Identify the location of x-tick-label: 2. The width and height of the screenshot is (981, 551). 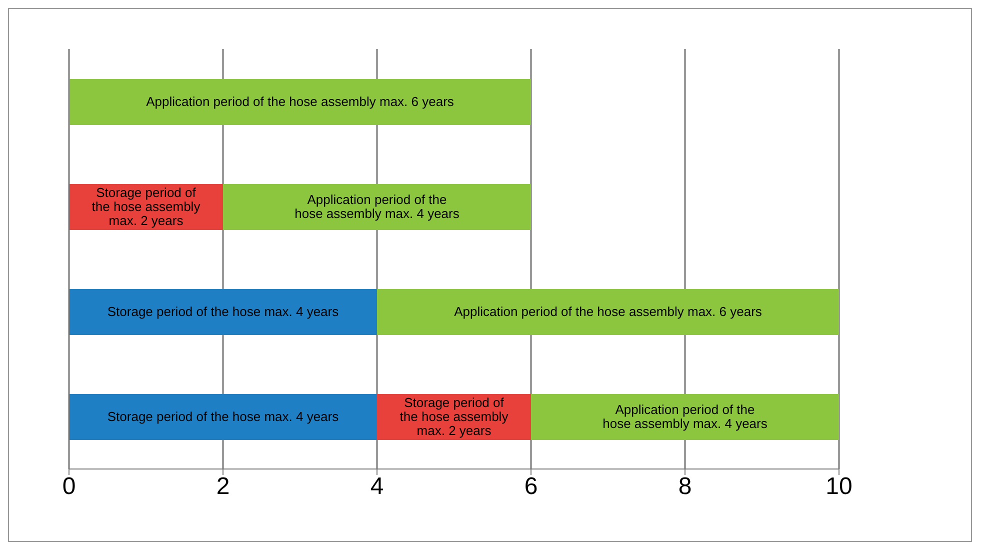
(223, 486).